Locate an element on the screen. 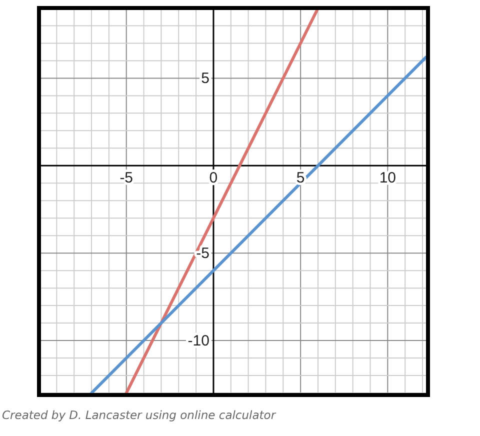  x-tick-label: -5 is located at coordinates (127, 178).